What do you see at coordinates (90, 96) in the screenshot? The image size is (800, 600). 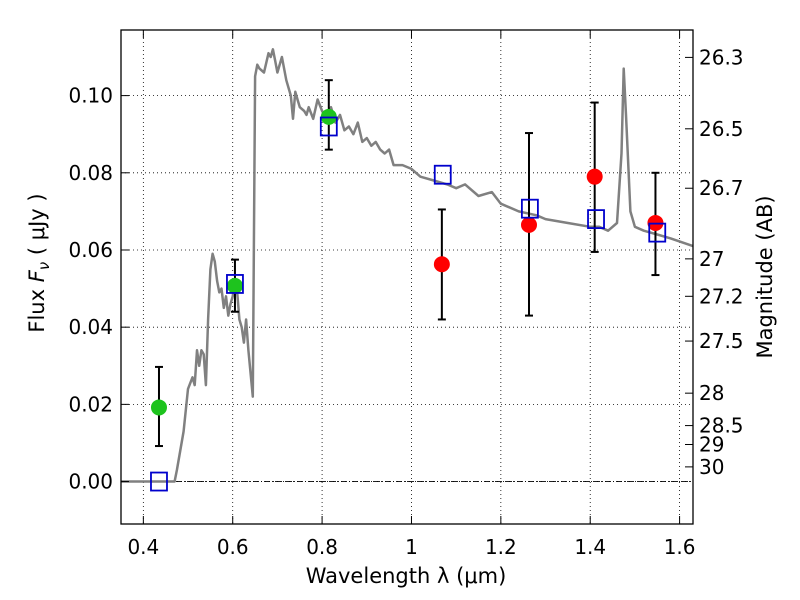 I see `y-tick-label: 0.10` at bounding box center [90, 96].